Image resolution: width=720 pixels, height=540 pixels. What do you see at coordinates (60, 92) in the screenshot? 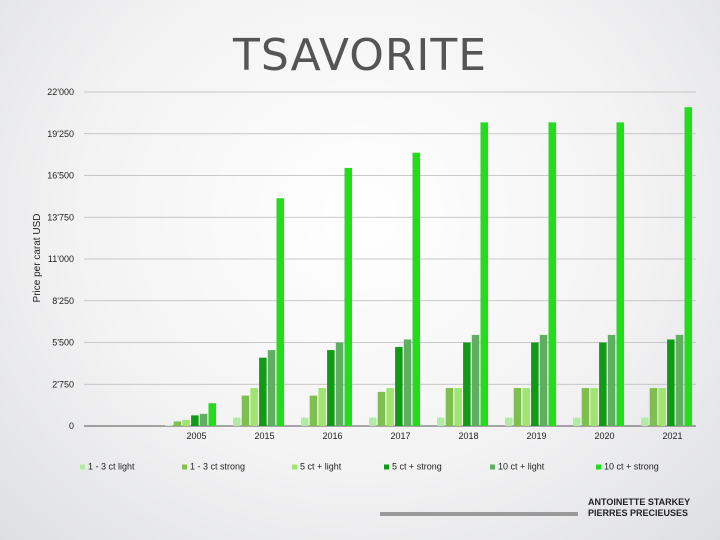
I see `y-tick-label: 22'000` at bounding box center [60, 92].